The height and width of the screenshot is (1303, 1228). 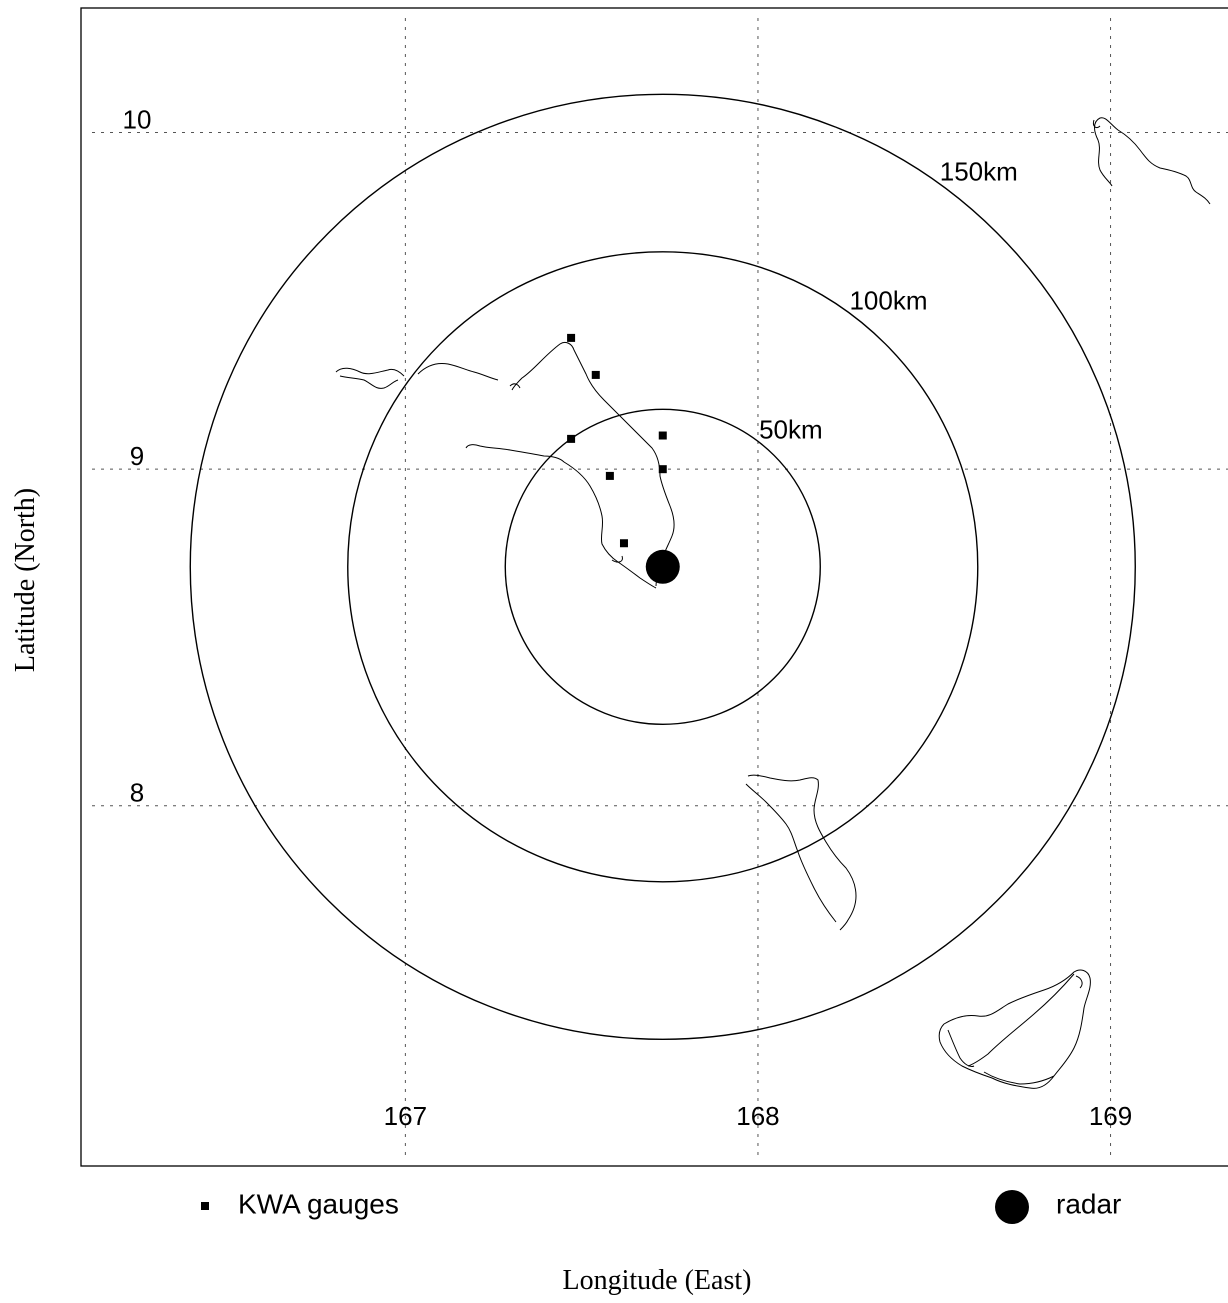 I want to click on range-ring-50km, so click(x=662, y=567).